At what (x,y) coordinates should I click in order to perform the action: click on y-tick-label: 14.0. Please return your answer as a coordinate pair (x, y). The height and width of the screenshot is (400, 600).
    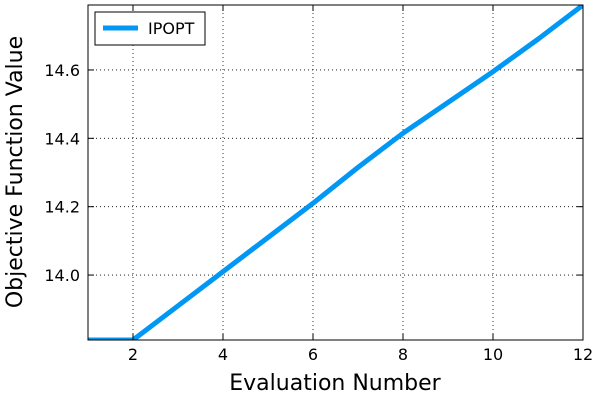
    Looking at the image, I should click on (62, 275).